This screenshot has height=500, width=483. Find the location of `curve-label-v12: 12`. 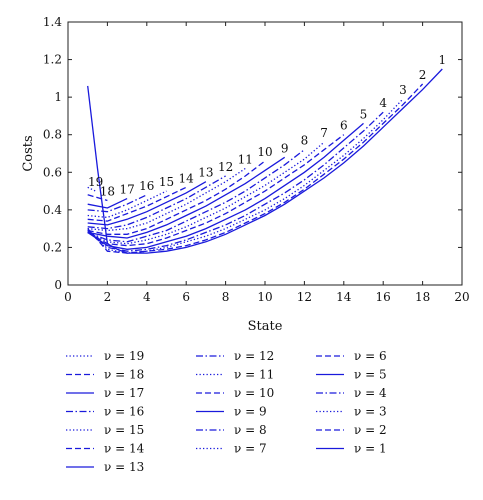

curve-label-v12: 12 is located at coordinates (225, 167).